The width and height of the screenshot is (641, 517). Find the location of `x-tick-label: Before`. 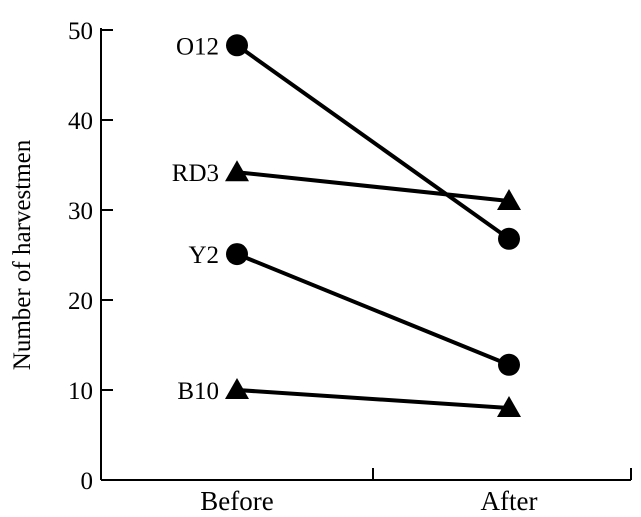

x-tick-label: Before is located at coordinates (236, 501).